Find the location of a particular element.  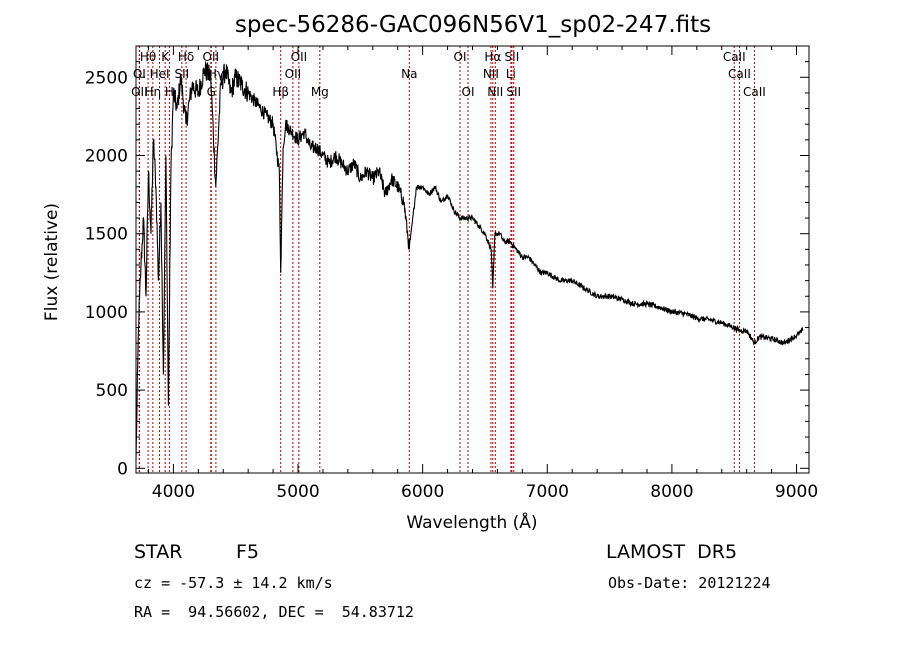

line-marker-label: HeI is located at coordinates (160, 74).